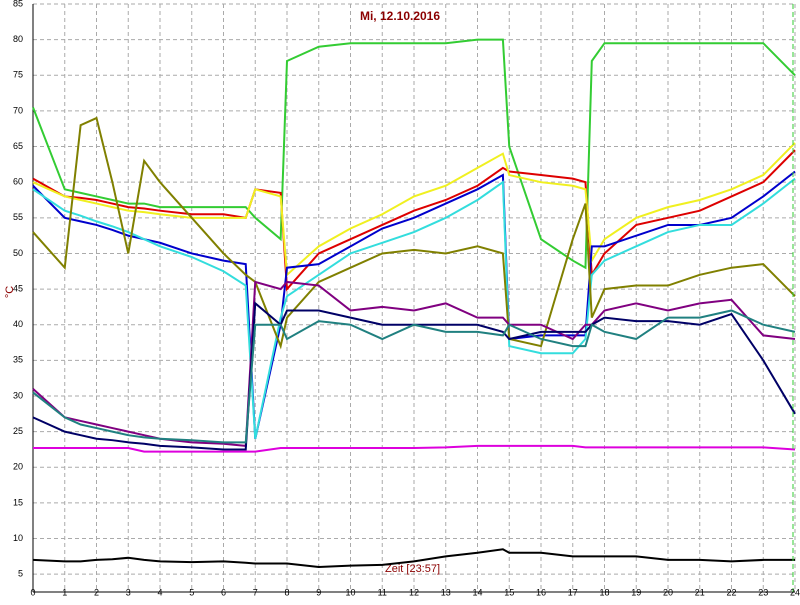  Describe the element at coordinates (541, 592) in the screenshot. I see `x-tick-label: 16` at that location.